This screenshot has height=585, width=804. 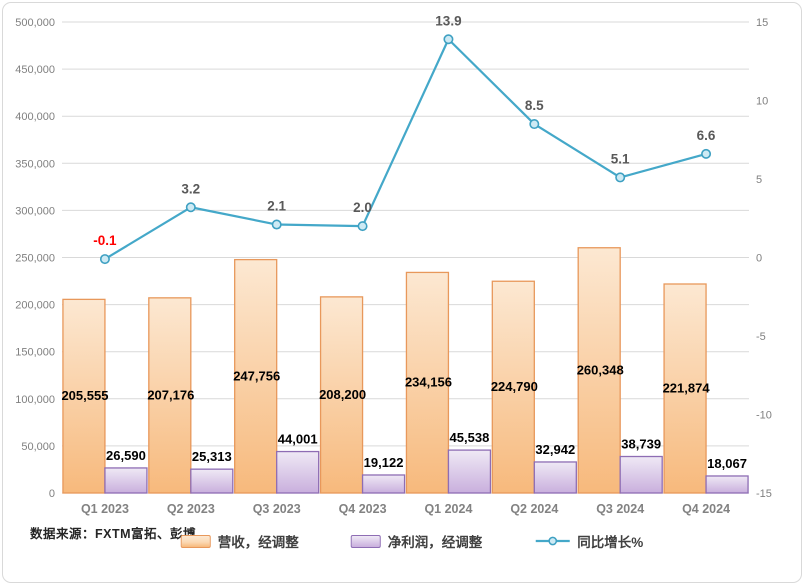 I want to click on y-axis-label-right: -15, so click(x=764, y=494).